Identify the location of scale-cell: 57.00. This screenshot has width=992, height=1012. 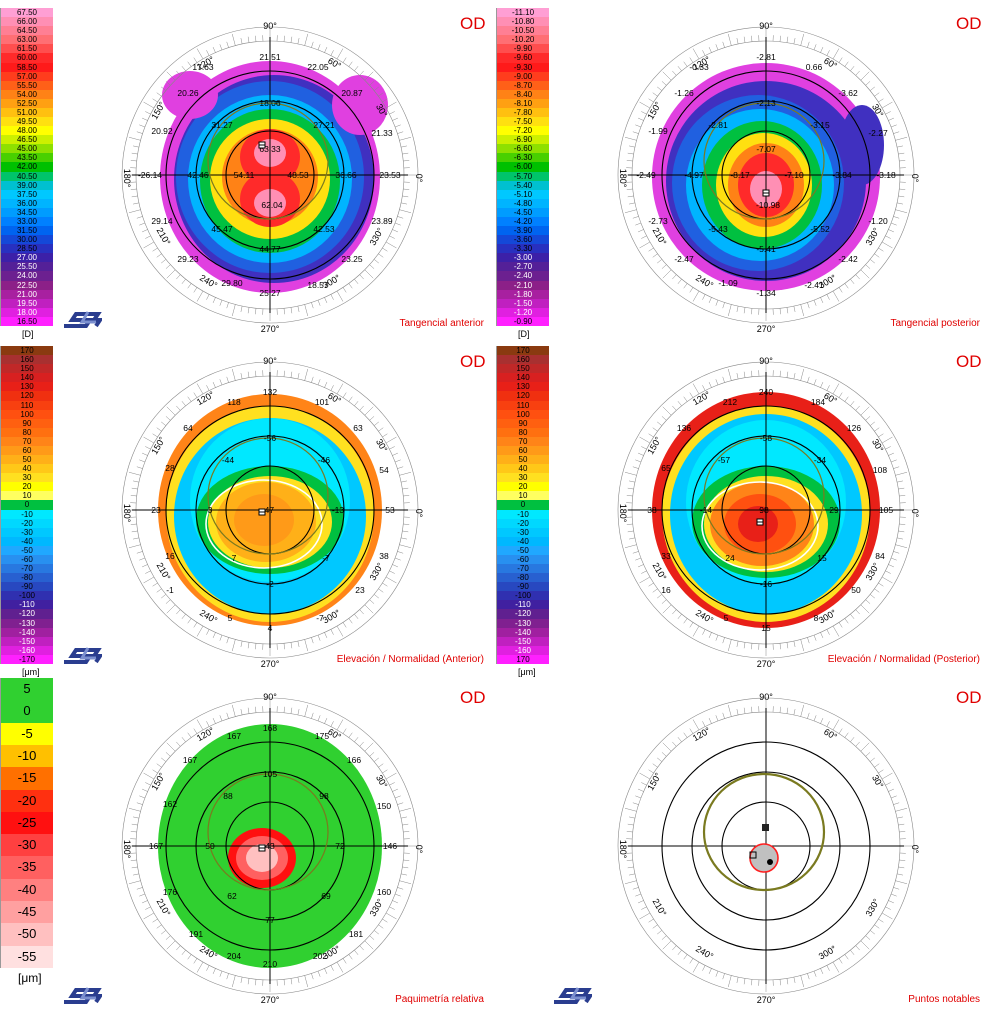
(27, 76).